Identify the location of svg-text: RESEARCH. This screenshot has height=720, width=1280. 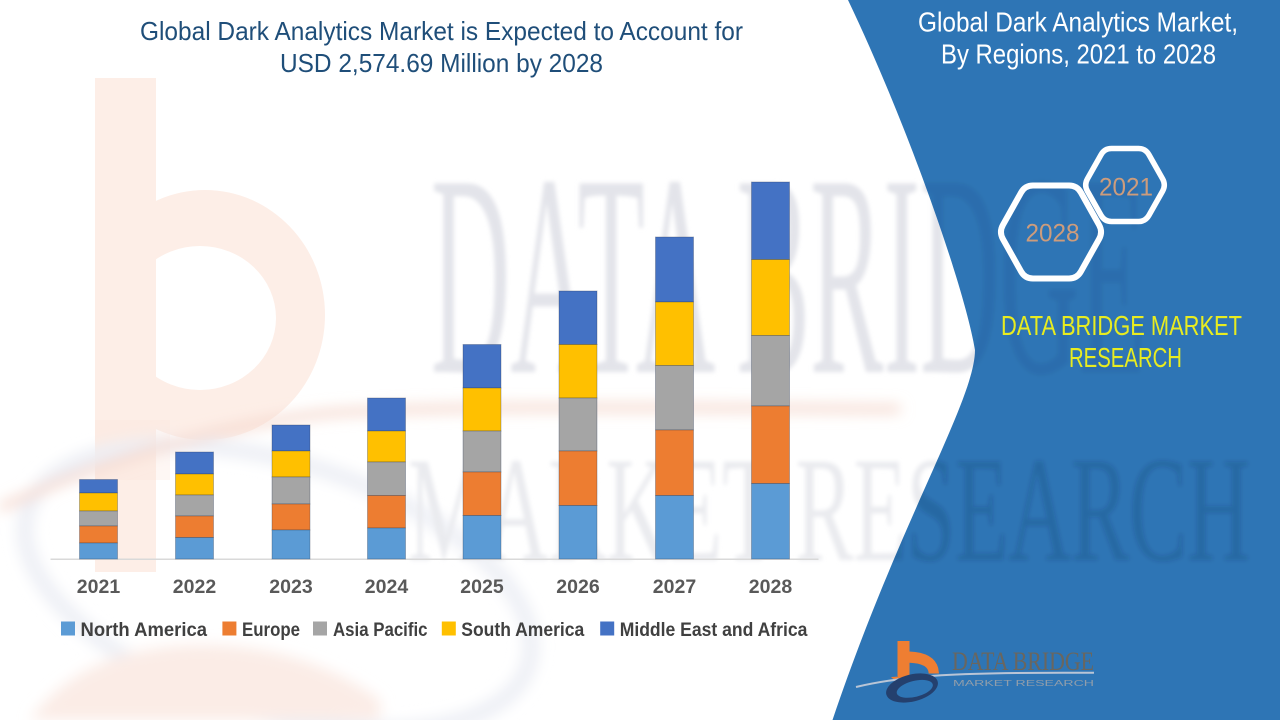
(1125, 357).